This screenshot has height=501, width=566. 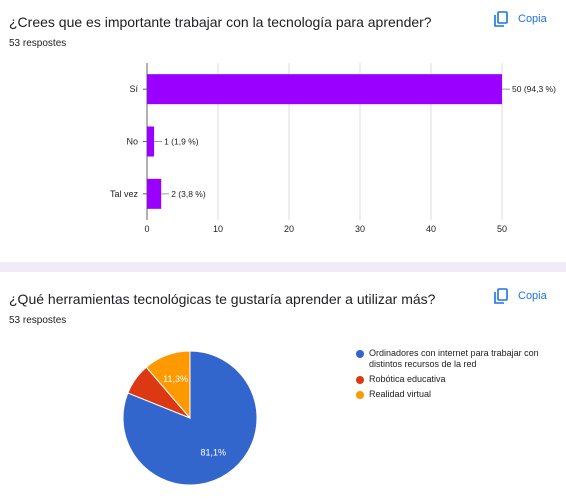 What do you see at coordinates (188, 194) in the screenshot?
I see `value-label: 2 (3,8 %)` at bounding box center [188, 194].